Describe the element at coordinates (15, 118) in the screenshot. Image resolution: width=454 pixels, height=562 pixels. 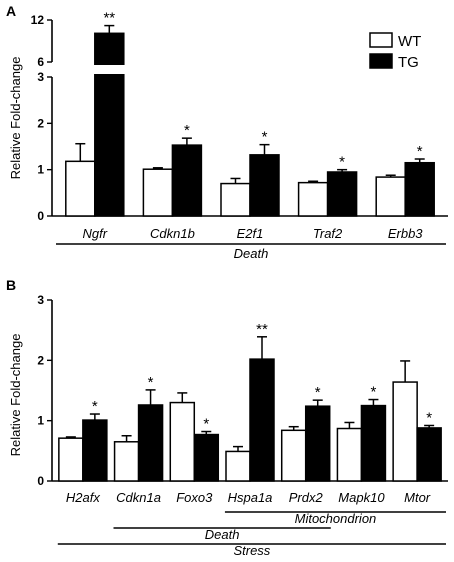
I see `panel-a-y-axis-label: Relative Fold-change` at that location.